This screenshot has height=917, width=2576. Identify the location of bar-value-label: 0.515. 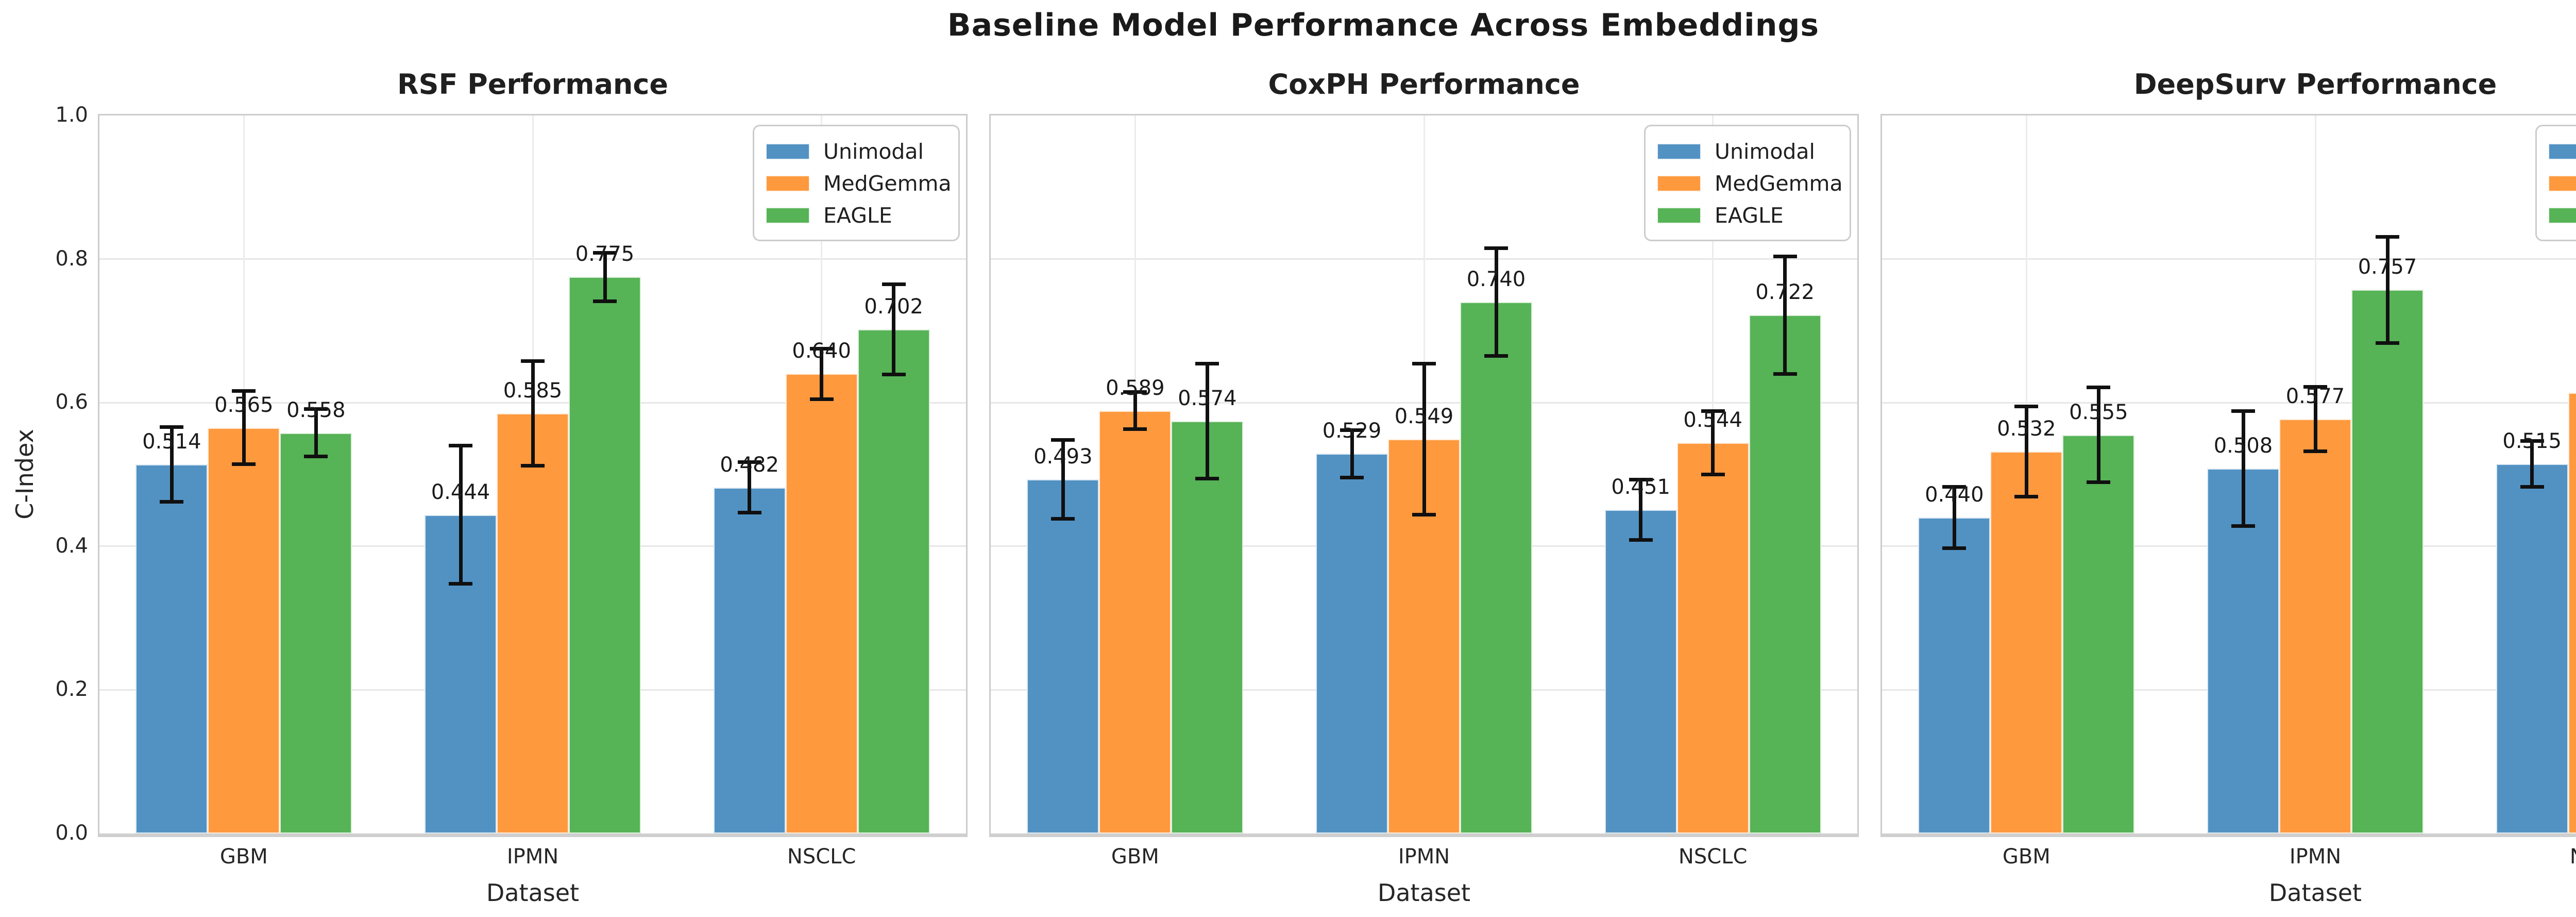
(2532, 441).